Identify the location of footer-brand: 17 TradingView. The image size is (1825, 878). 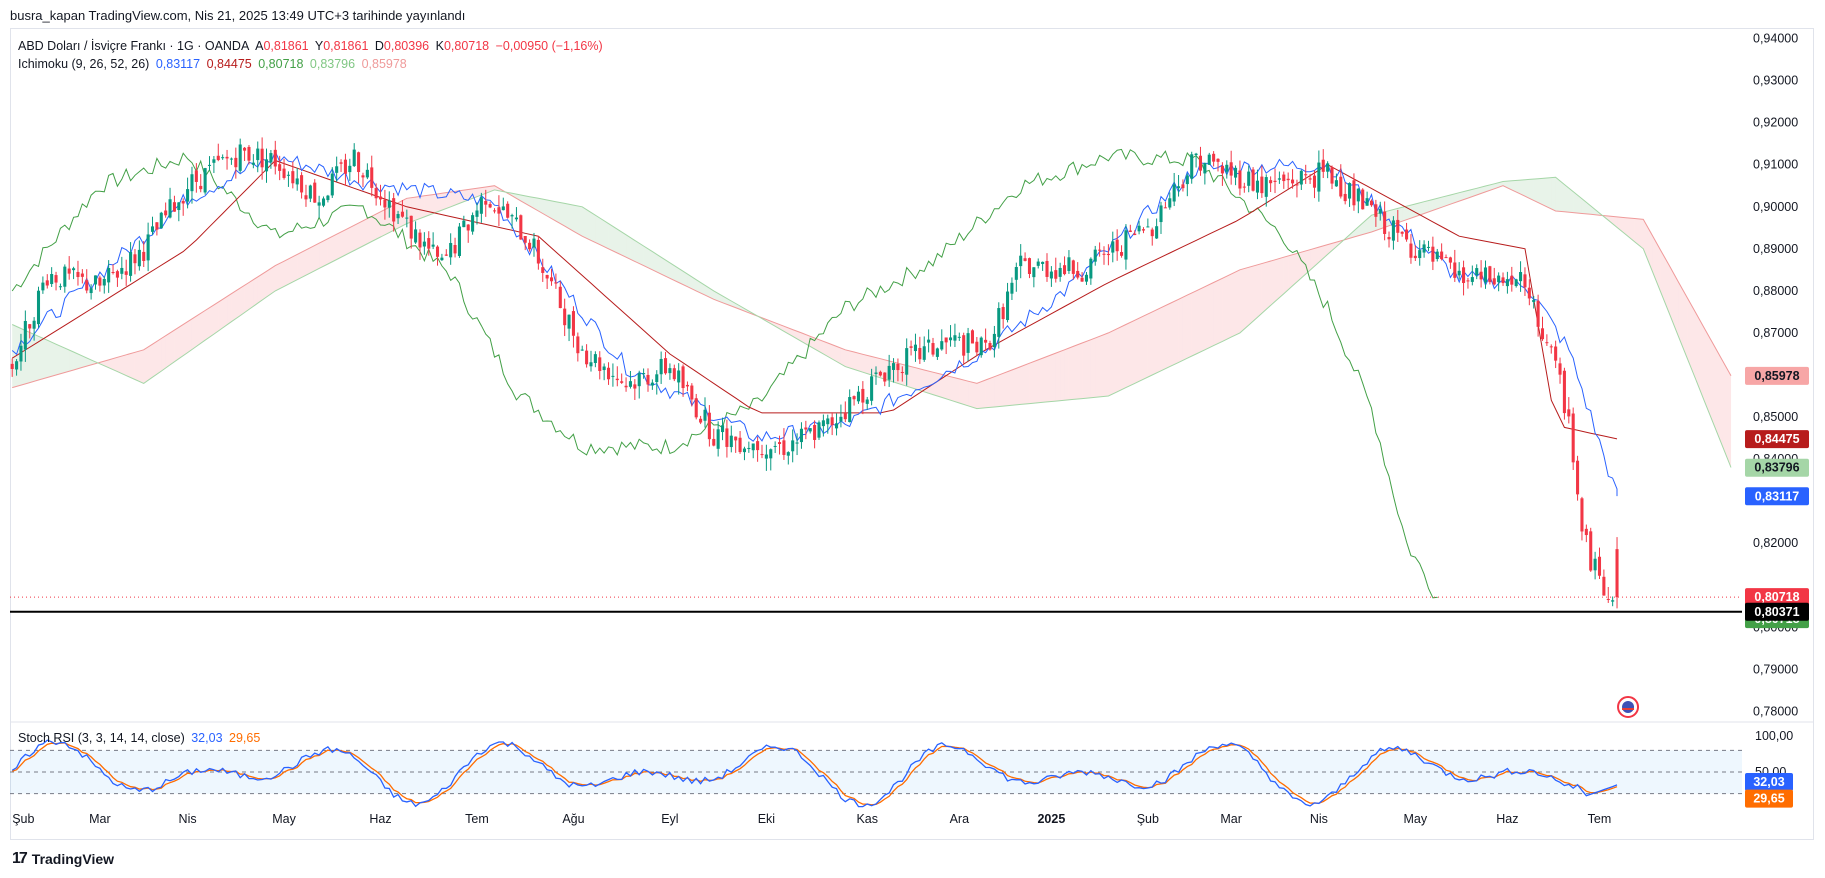
(63, 859).